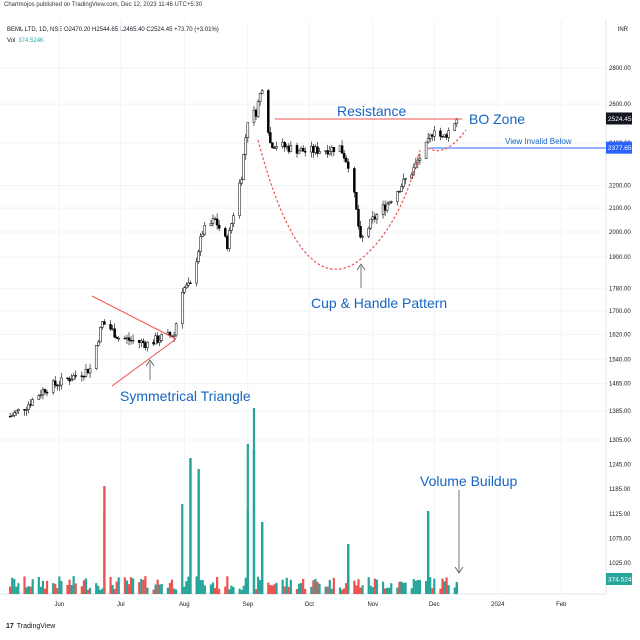 Image resolution: width=640 pixels, height=640 pixels. I want to click on y-tick-label: 1900.00, so click(620, 258).